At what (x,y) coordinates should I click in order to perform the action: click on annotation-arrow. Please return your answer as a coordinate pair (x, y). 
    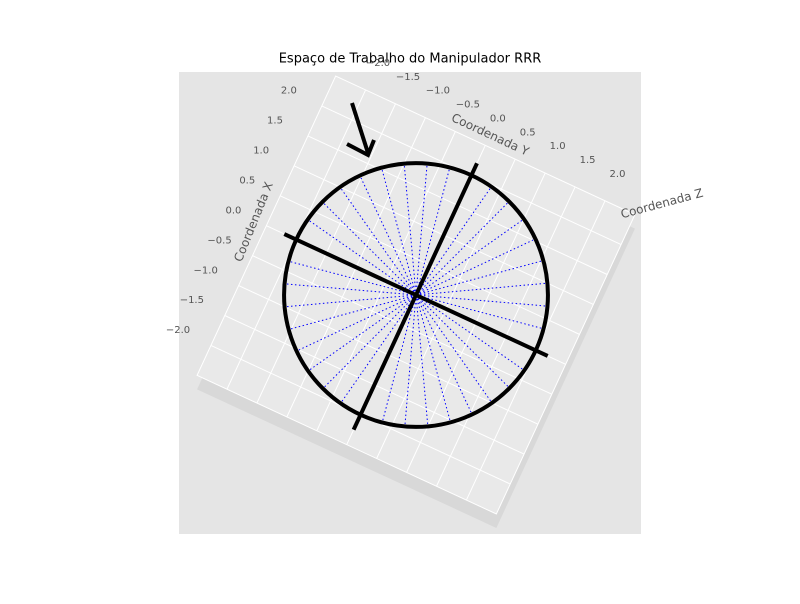
    Looking at the image, I should click on (361, 130).